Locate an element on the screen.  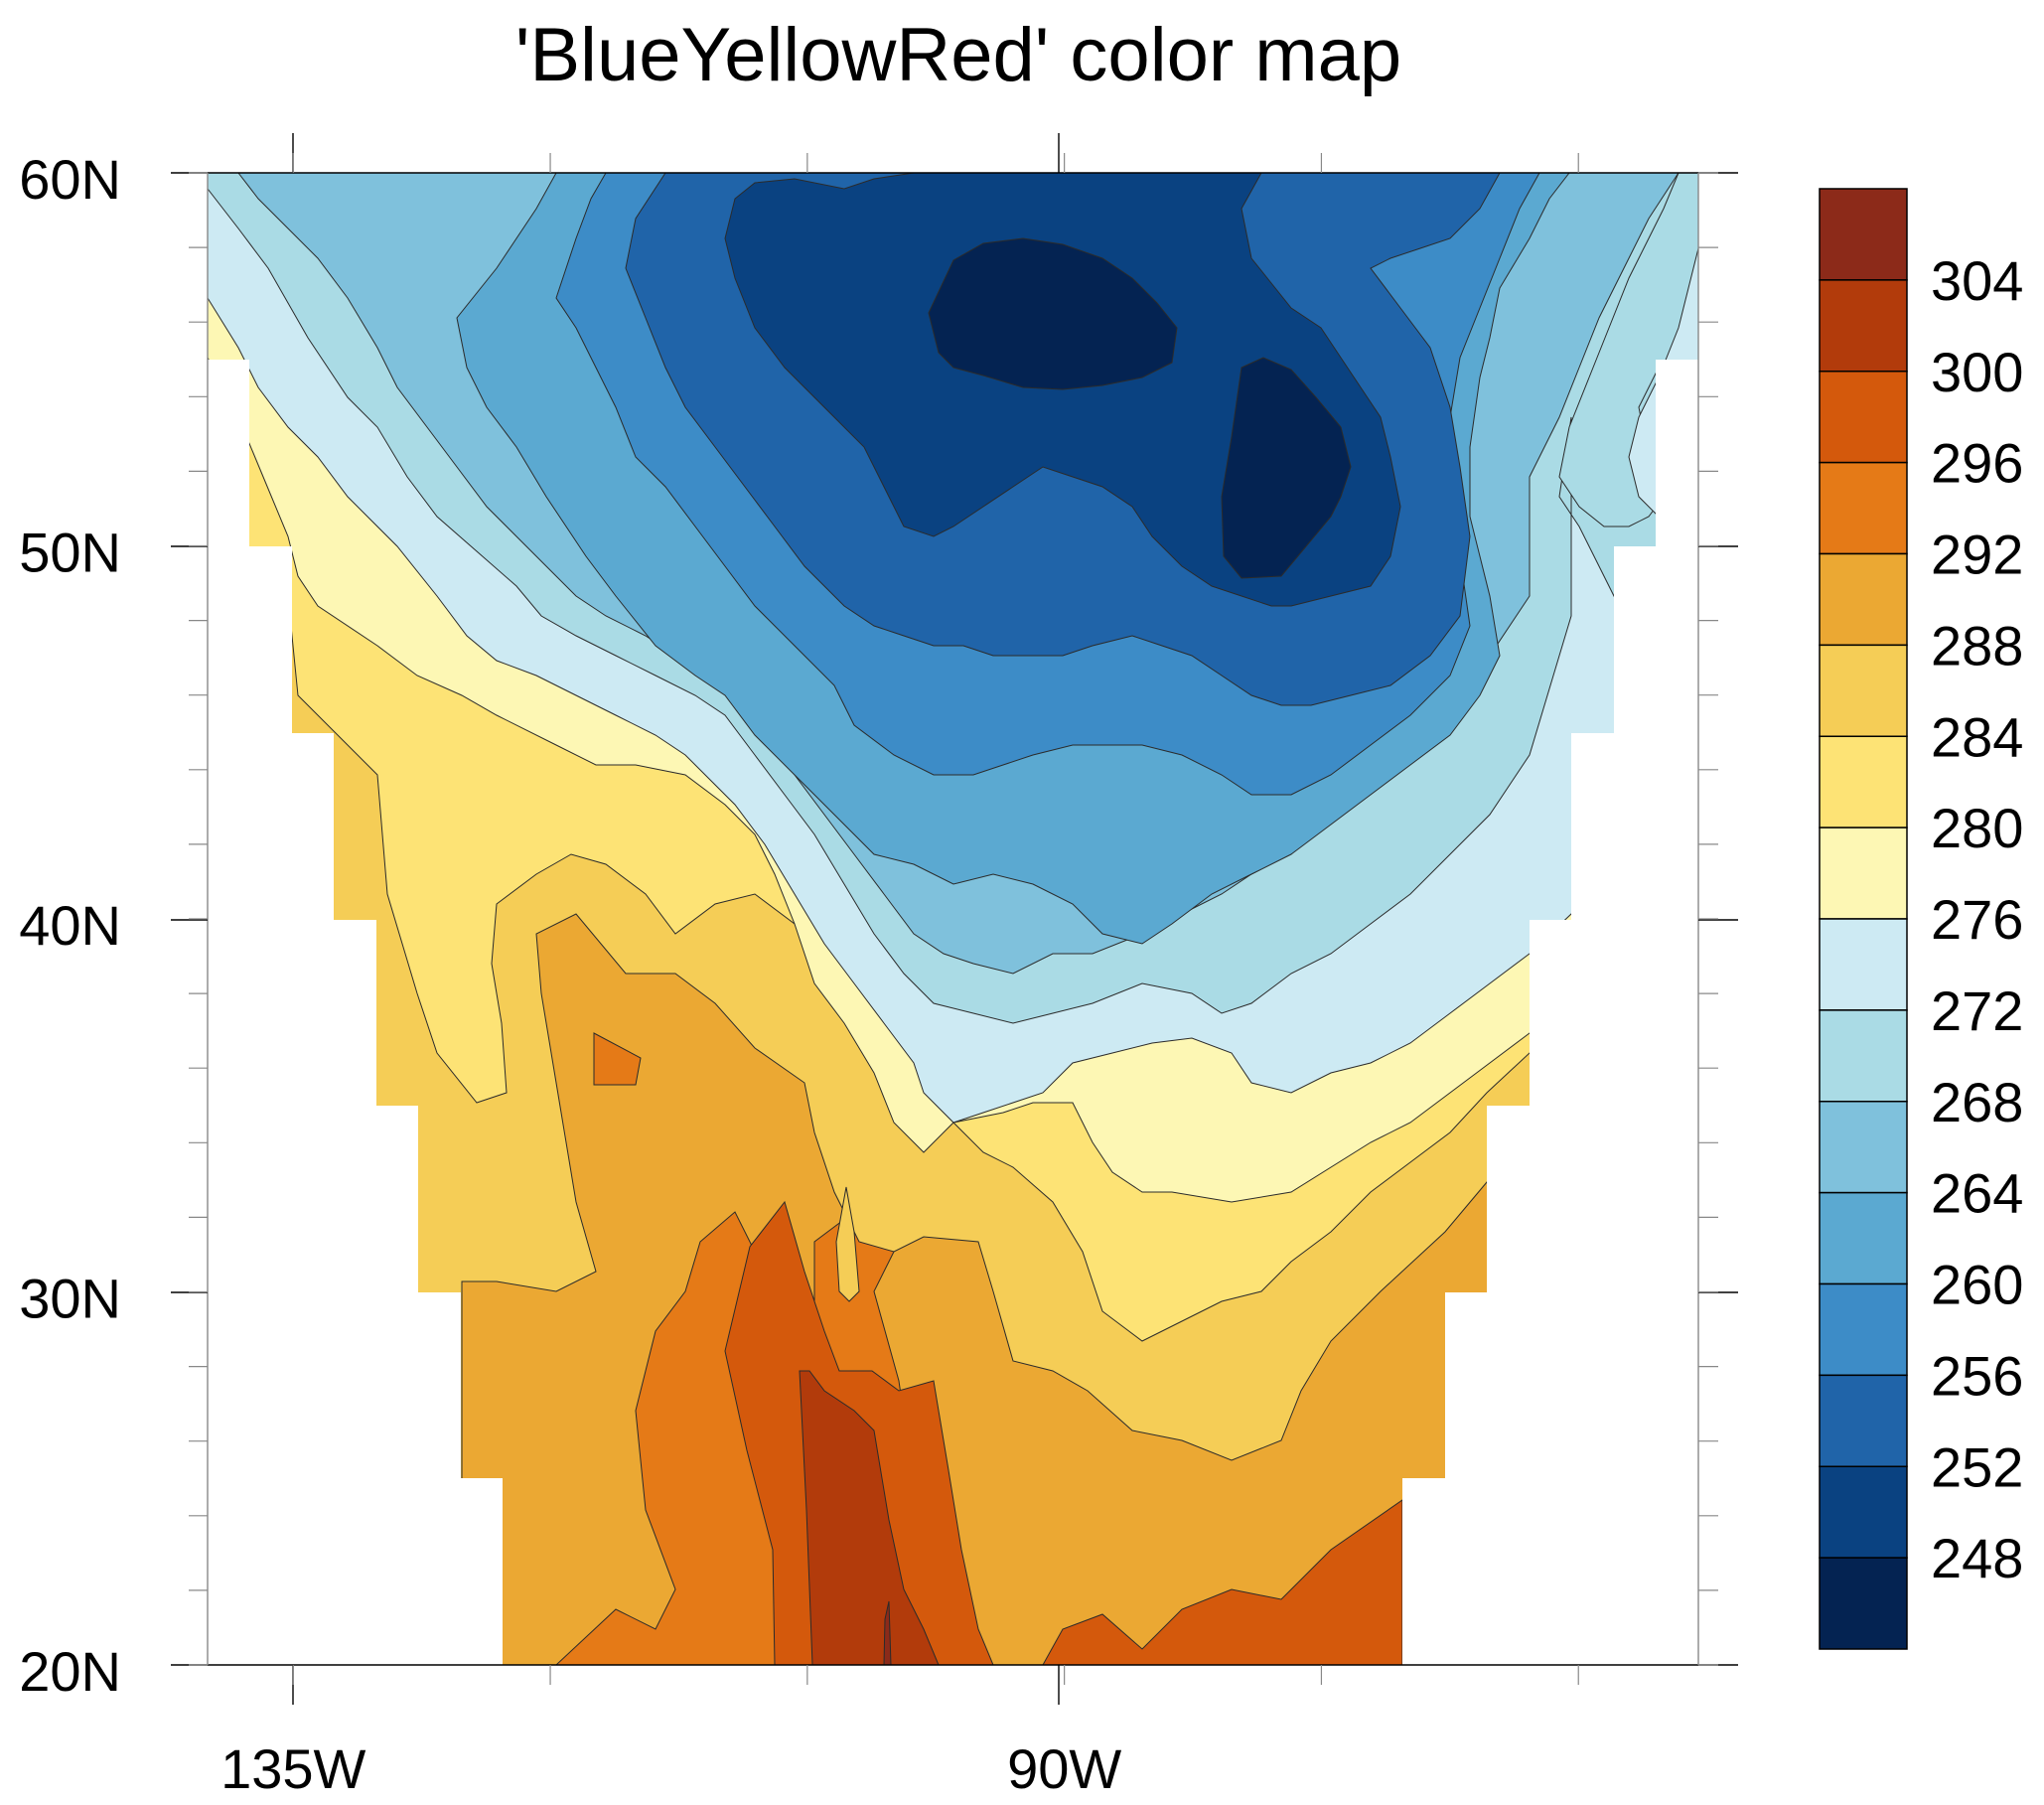
colorbar-label: 300 is located at coordinates (1977, 372).